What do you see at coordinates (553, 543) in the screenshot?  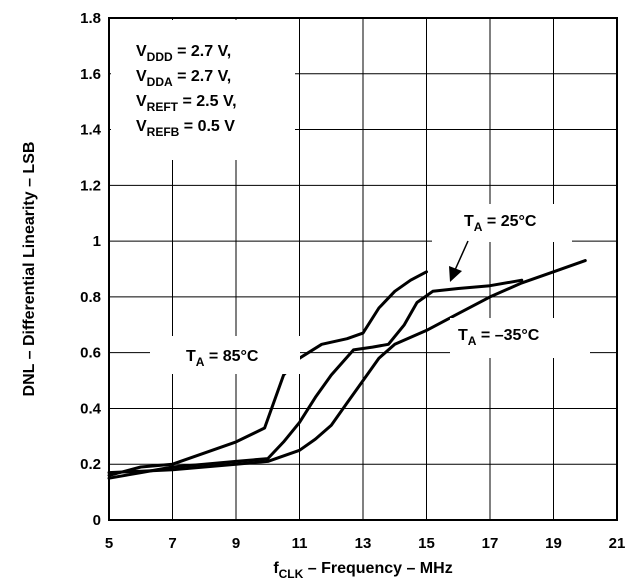 I see `x-tick-label: 19` at bounding box center [553, 543].